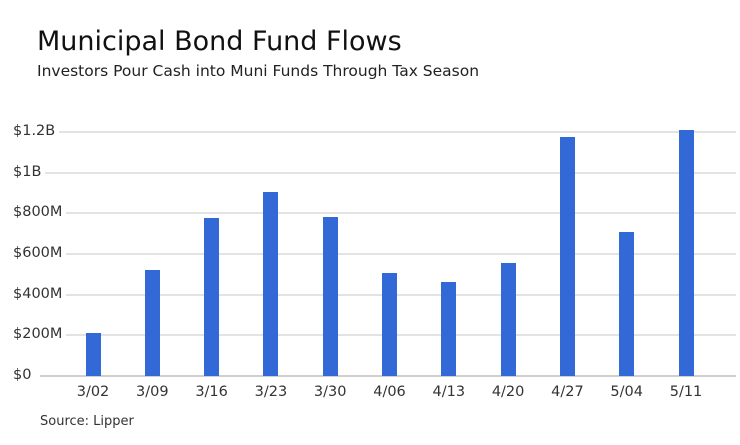 The height and width of the screenshot is (445, 740). Describe the element at coordinates (508, 392) in the screenshot. I see `x-axis-tick-label: 4/20` at that location.